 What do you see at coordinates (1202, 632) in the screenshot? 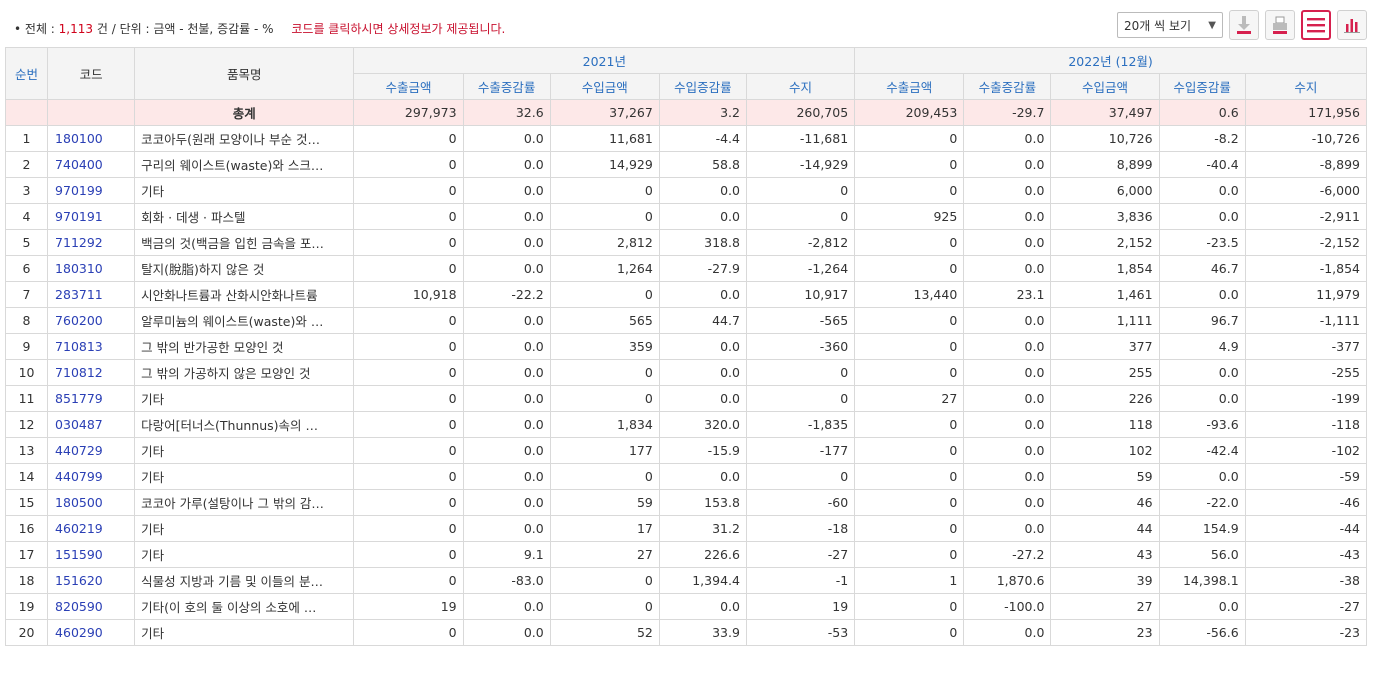
I see `value-cell: -56.6` at bounding box center [1202, 632].